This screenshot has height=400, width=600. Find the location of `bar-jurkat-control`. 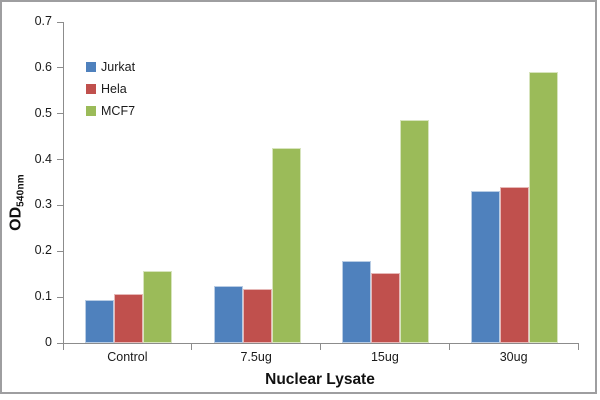

bar-jurkat-control is located at coordinates (99, 321).